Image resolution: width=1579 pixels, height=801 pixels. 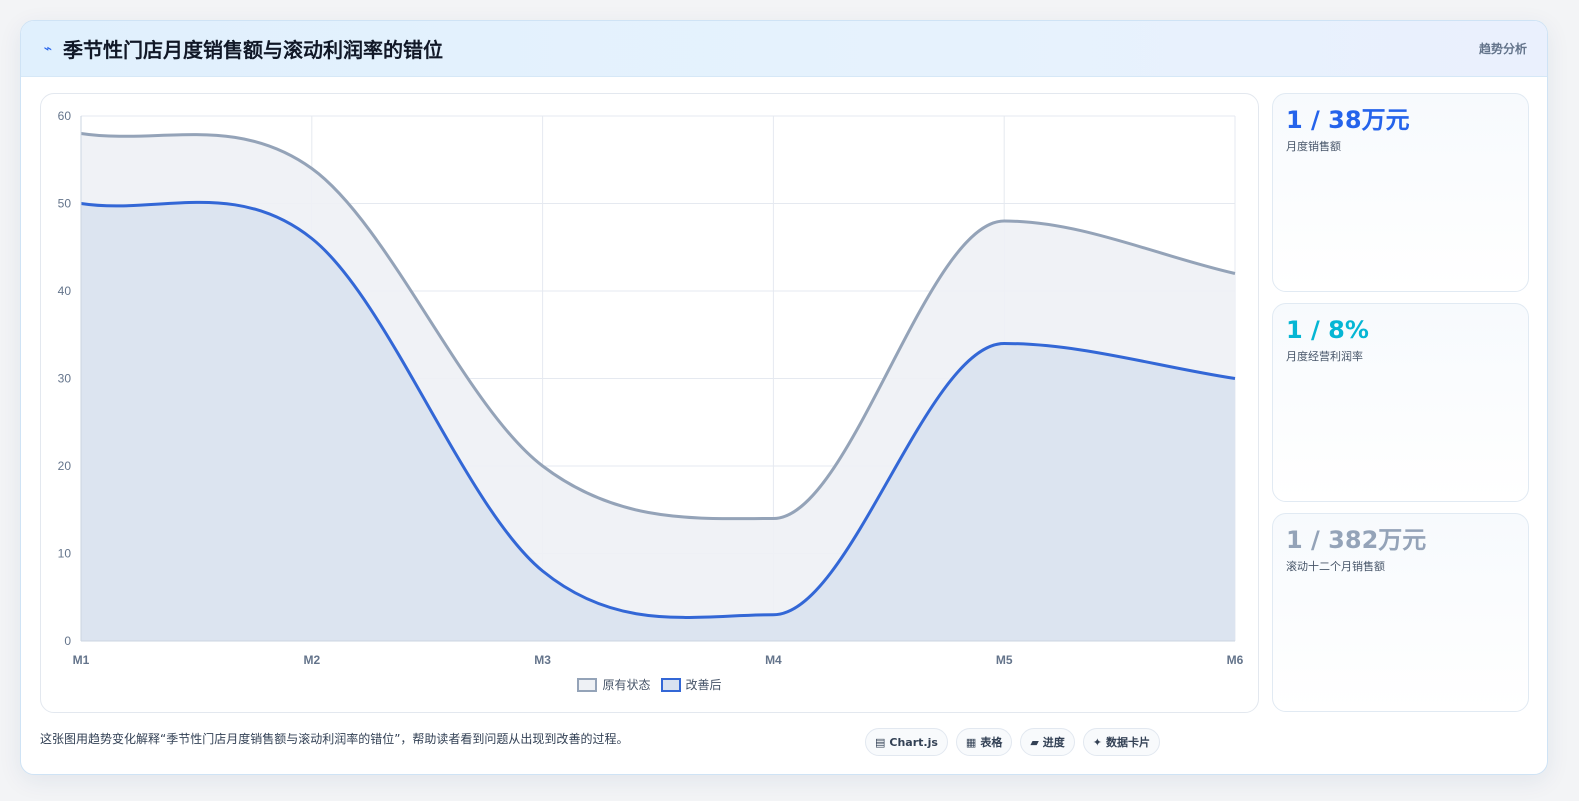 I want to click on y-tick-label: 0, so click(x=67, y=641).